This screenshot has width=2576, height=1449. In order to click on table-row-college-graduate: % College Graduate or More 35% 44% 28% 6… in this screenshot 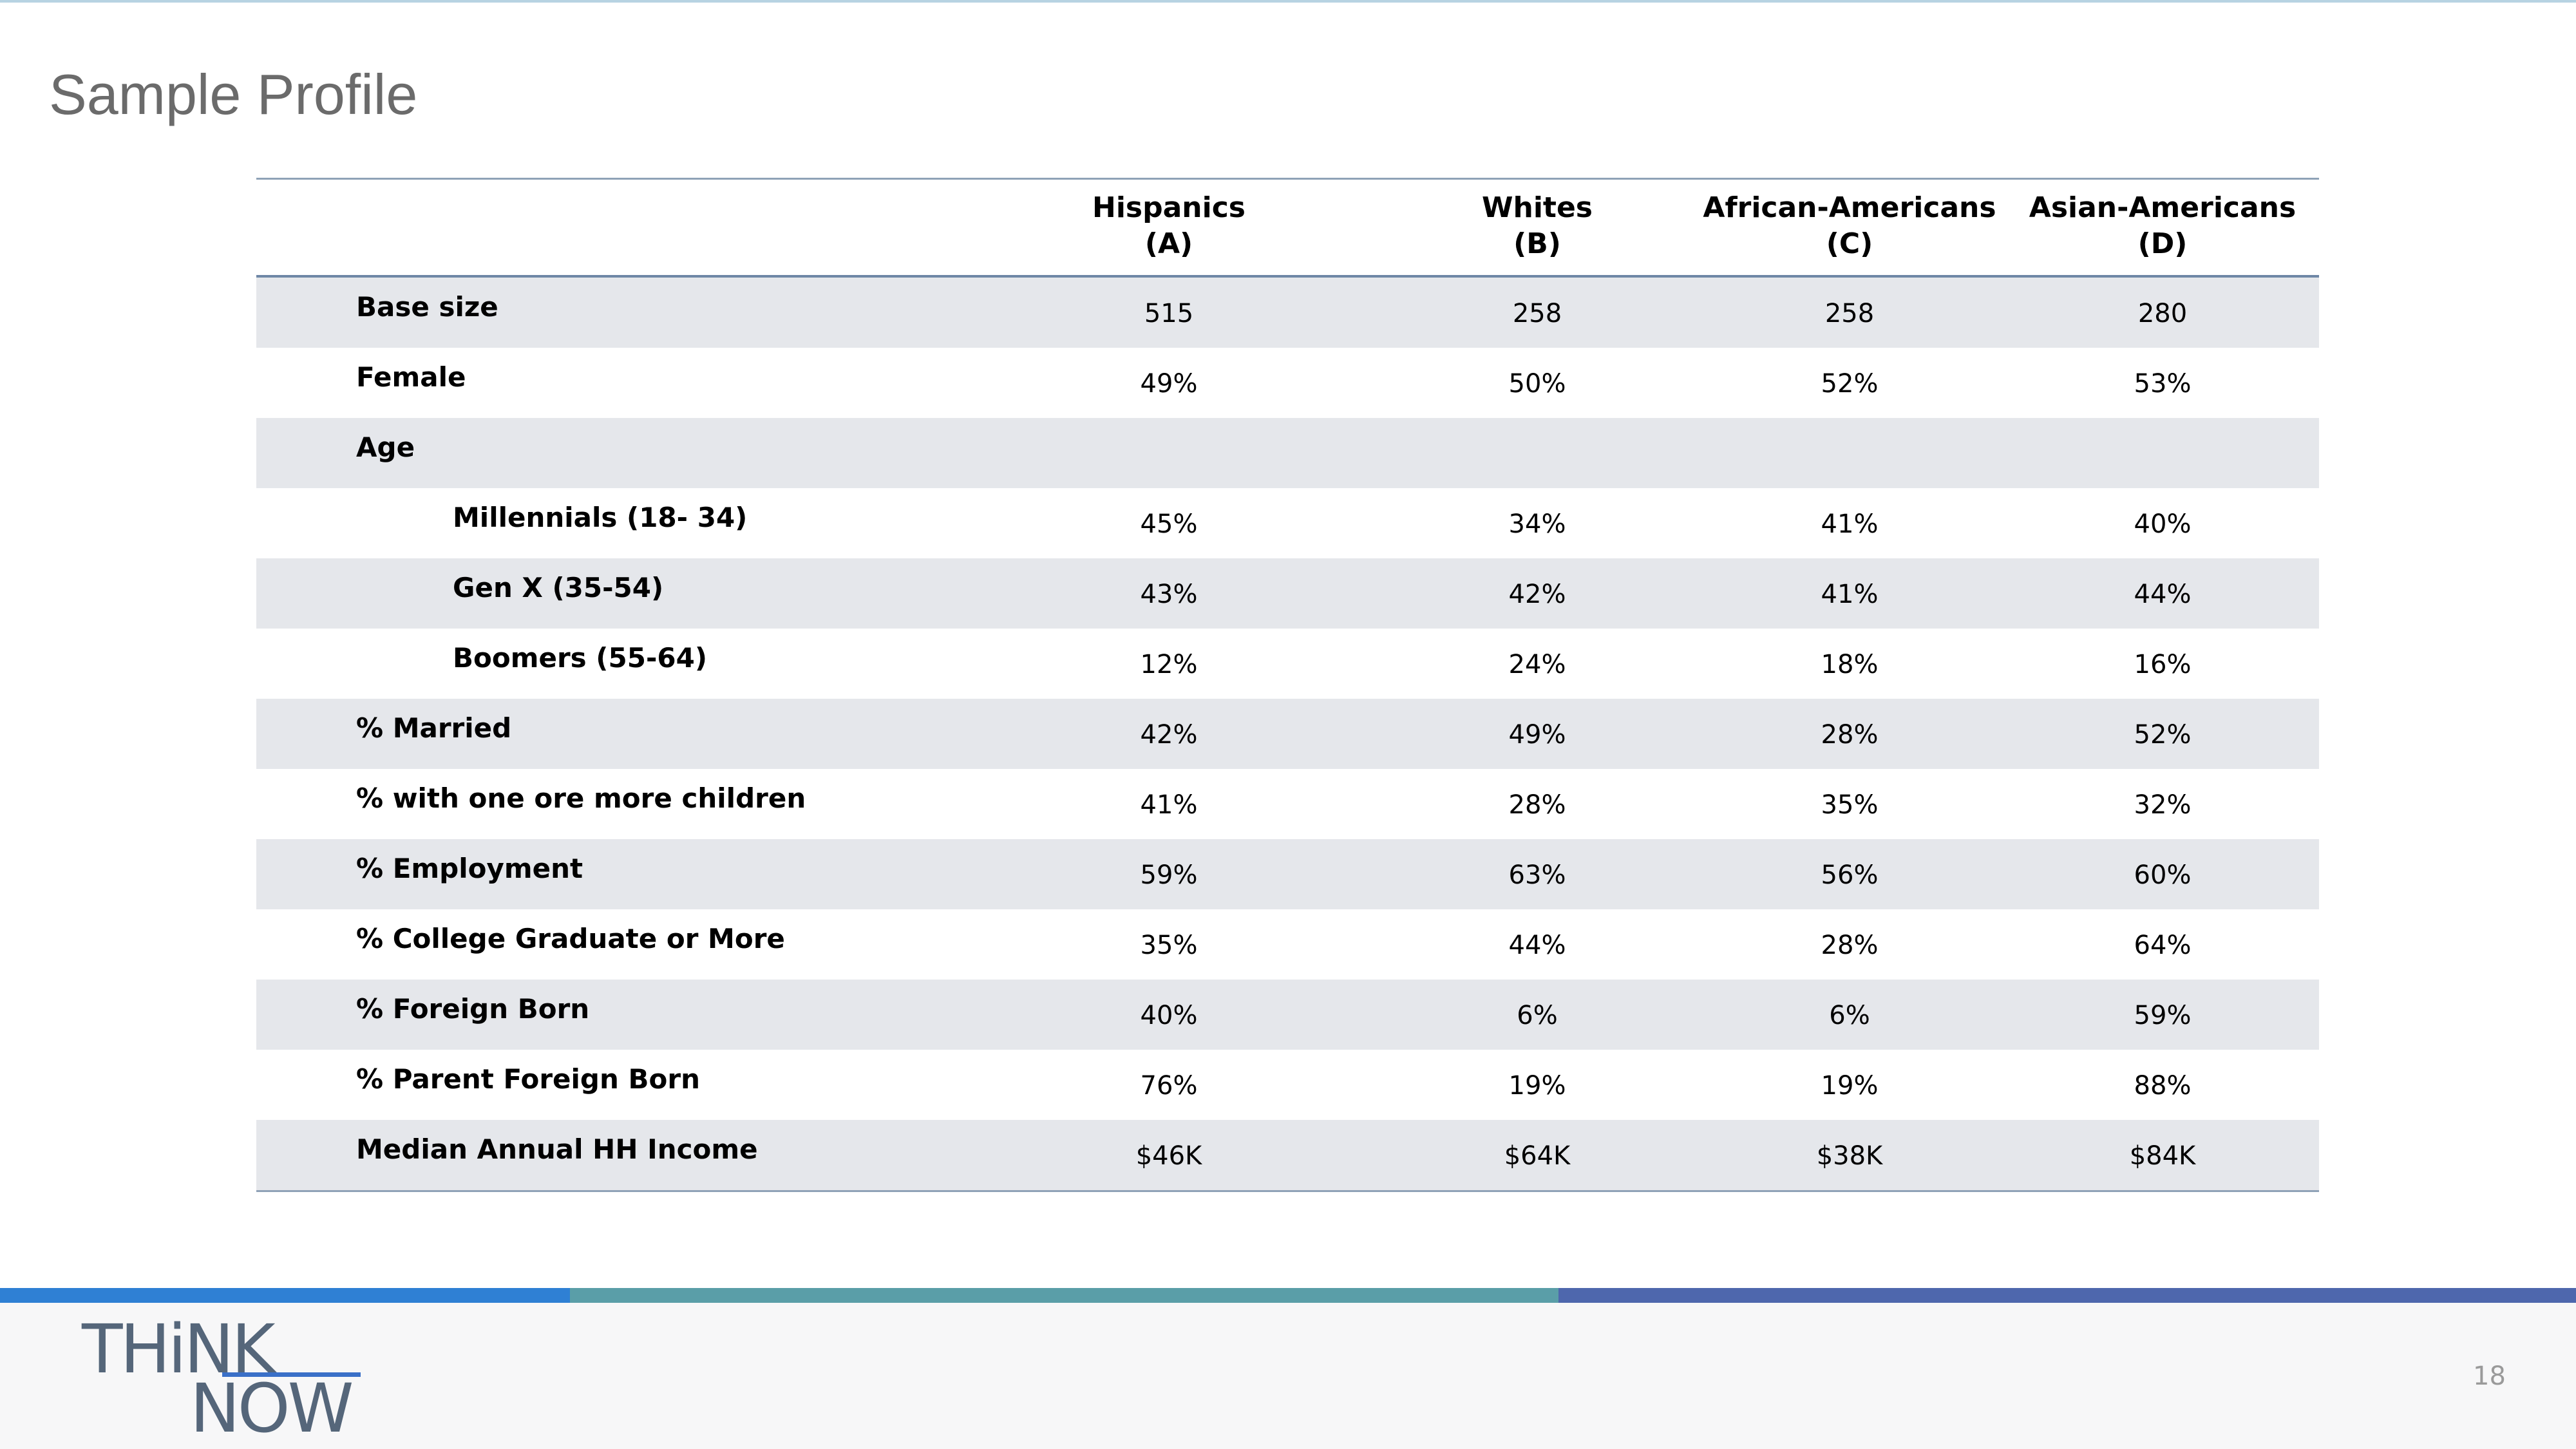, I will do `click(1287, 944)`.